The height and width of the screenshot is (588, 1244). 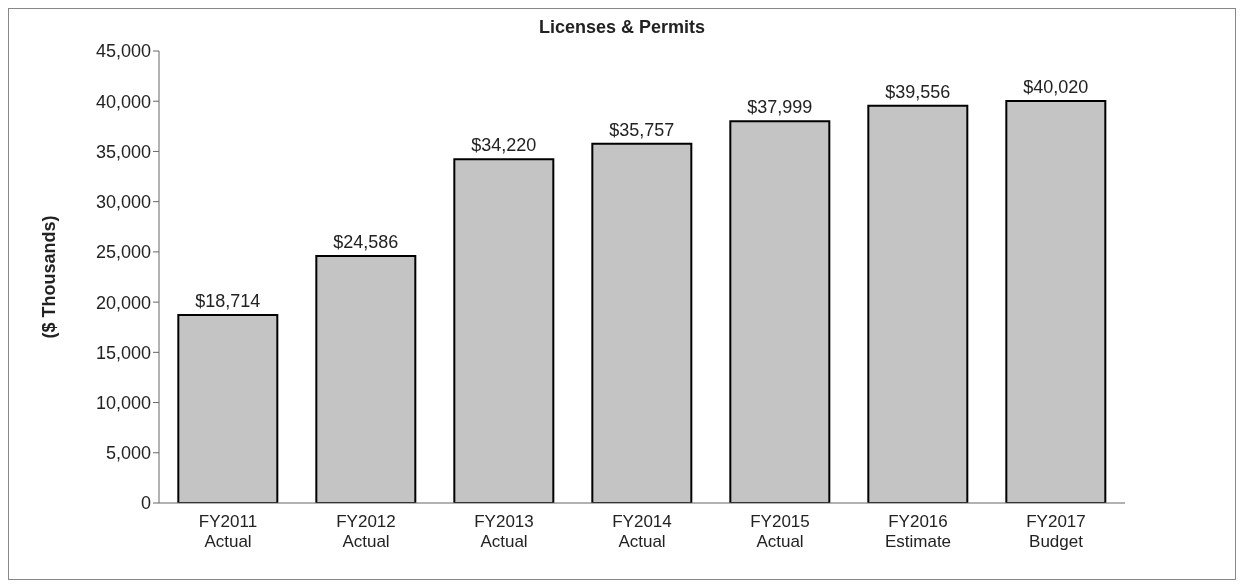 What do you see at coordinates (642, 531) in the screenshot?
I see `x-tick-label: FY2014 Actual` at bounding box center [642, 531].